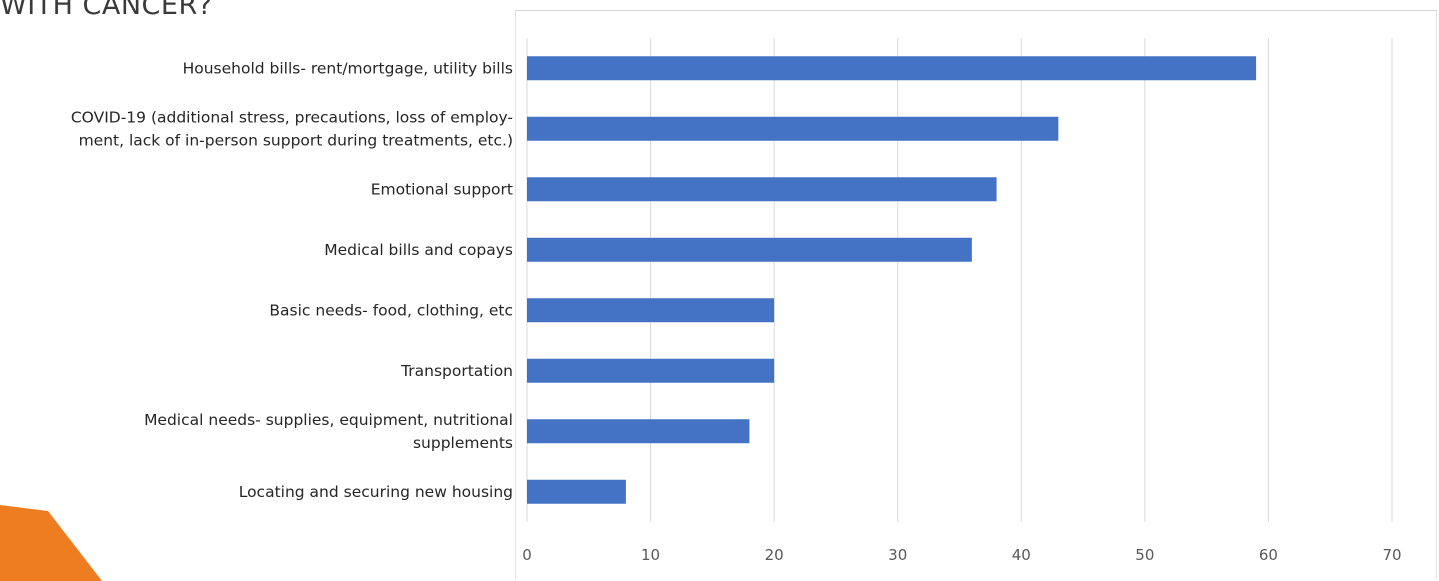 Image resolution: width=1439 pixels, height=581 pixels. I want to click on x-tick-label: 60, so click(1268, 555).